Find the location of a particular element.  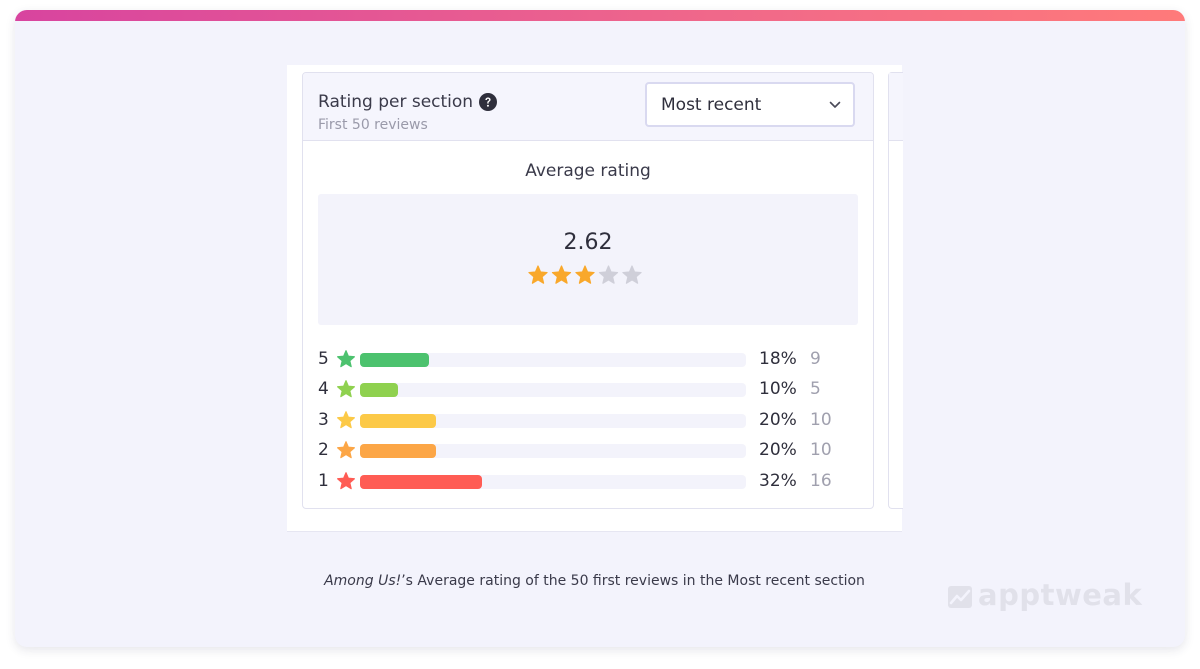

rating-row-percent: 18% is located at coordinates (778, 359).